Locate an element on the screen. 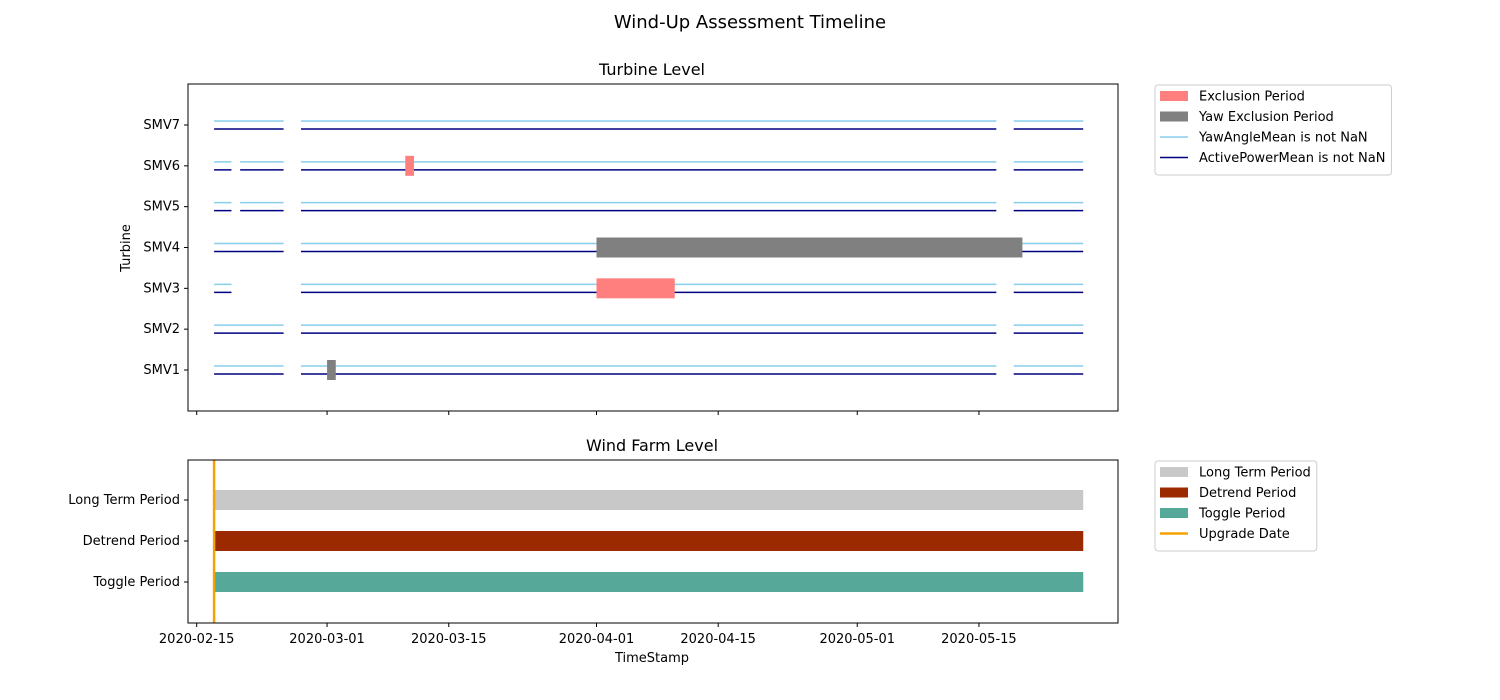 Image resolution: width=1500 pixels, height=700 pixels. legend-label: Detrend Period is located at coordinates (1247, 493).